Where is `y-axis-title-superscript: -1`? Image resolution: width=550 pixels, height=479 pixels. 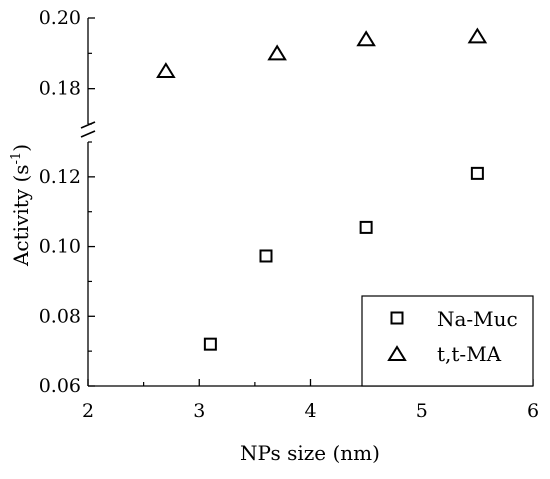 y-axis-title-superscript: -1 is located at coordinates (16, 158).